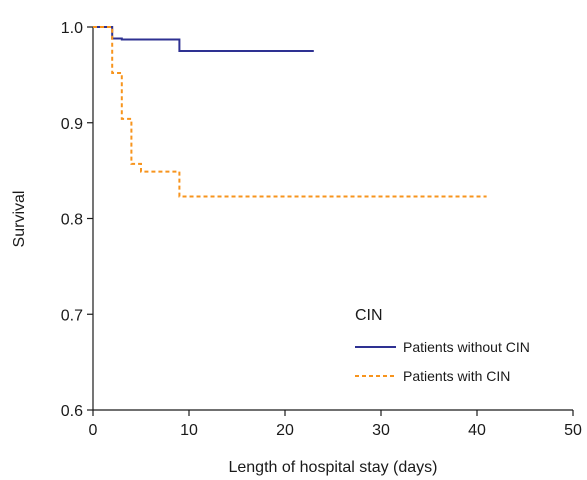 The width and height of the screenshot is (587, 480). What do you see at coordinates (381, 430) in the screenshot?
I see `x-tick-label: 30` at bounding box center [381, 430].